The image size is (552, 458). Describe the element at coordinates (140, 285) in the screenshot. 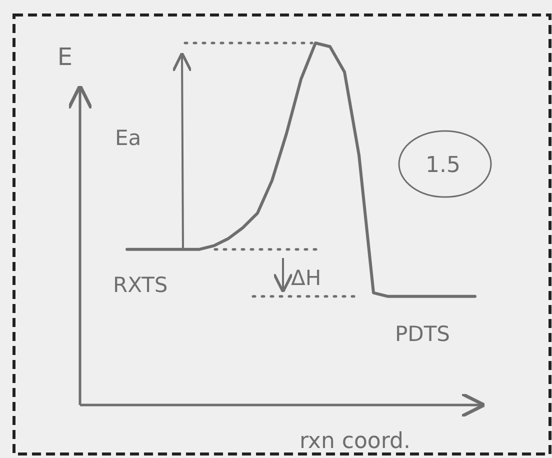

I see `annotation: RXTS` at that location.